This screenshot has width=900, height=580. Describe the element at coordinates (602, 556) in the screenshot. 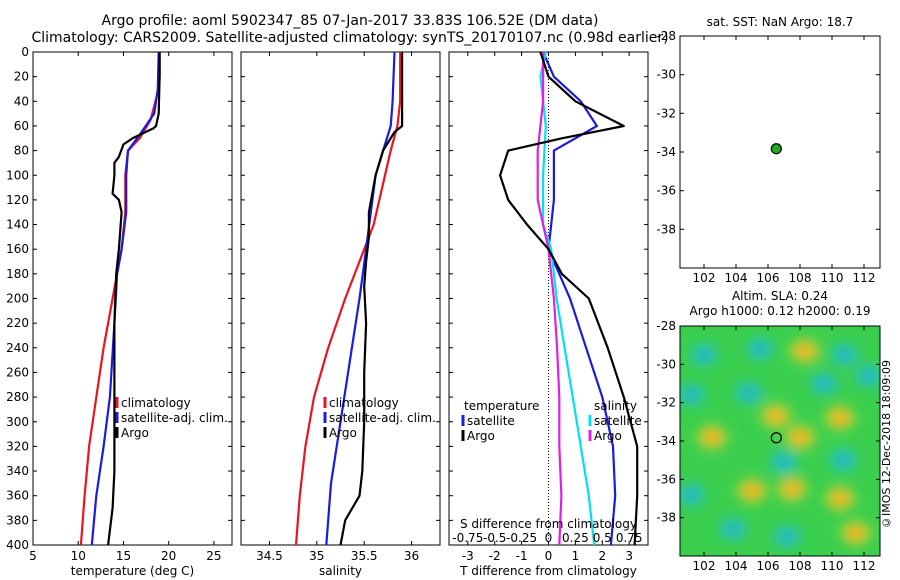

I see `x-tick-label: 2` at that location.